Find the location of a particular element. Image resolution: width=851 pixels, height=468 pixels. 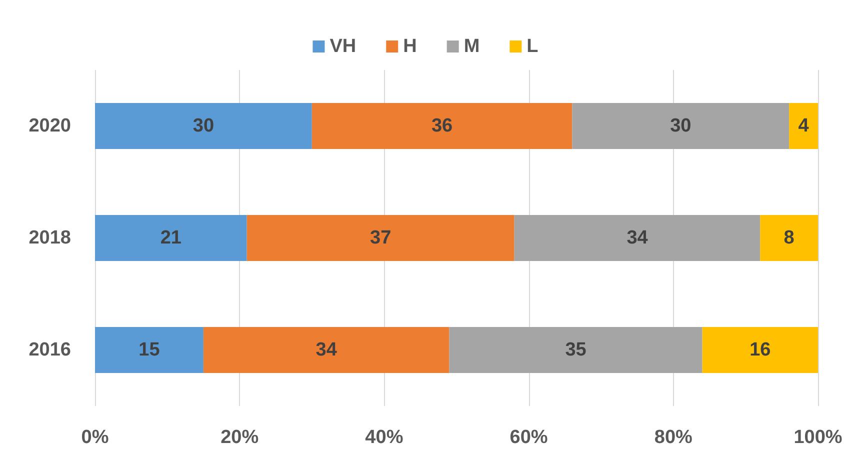

data-label: 35 is located at coordinates (576, 350).